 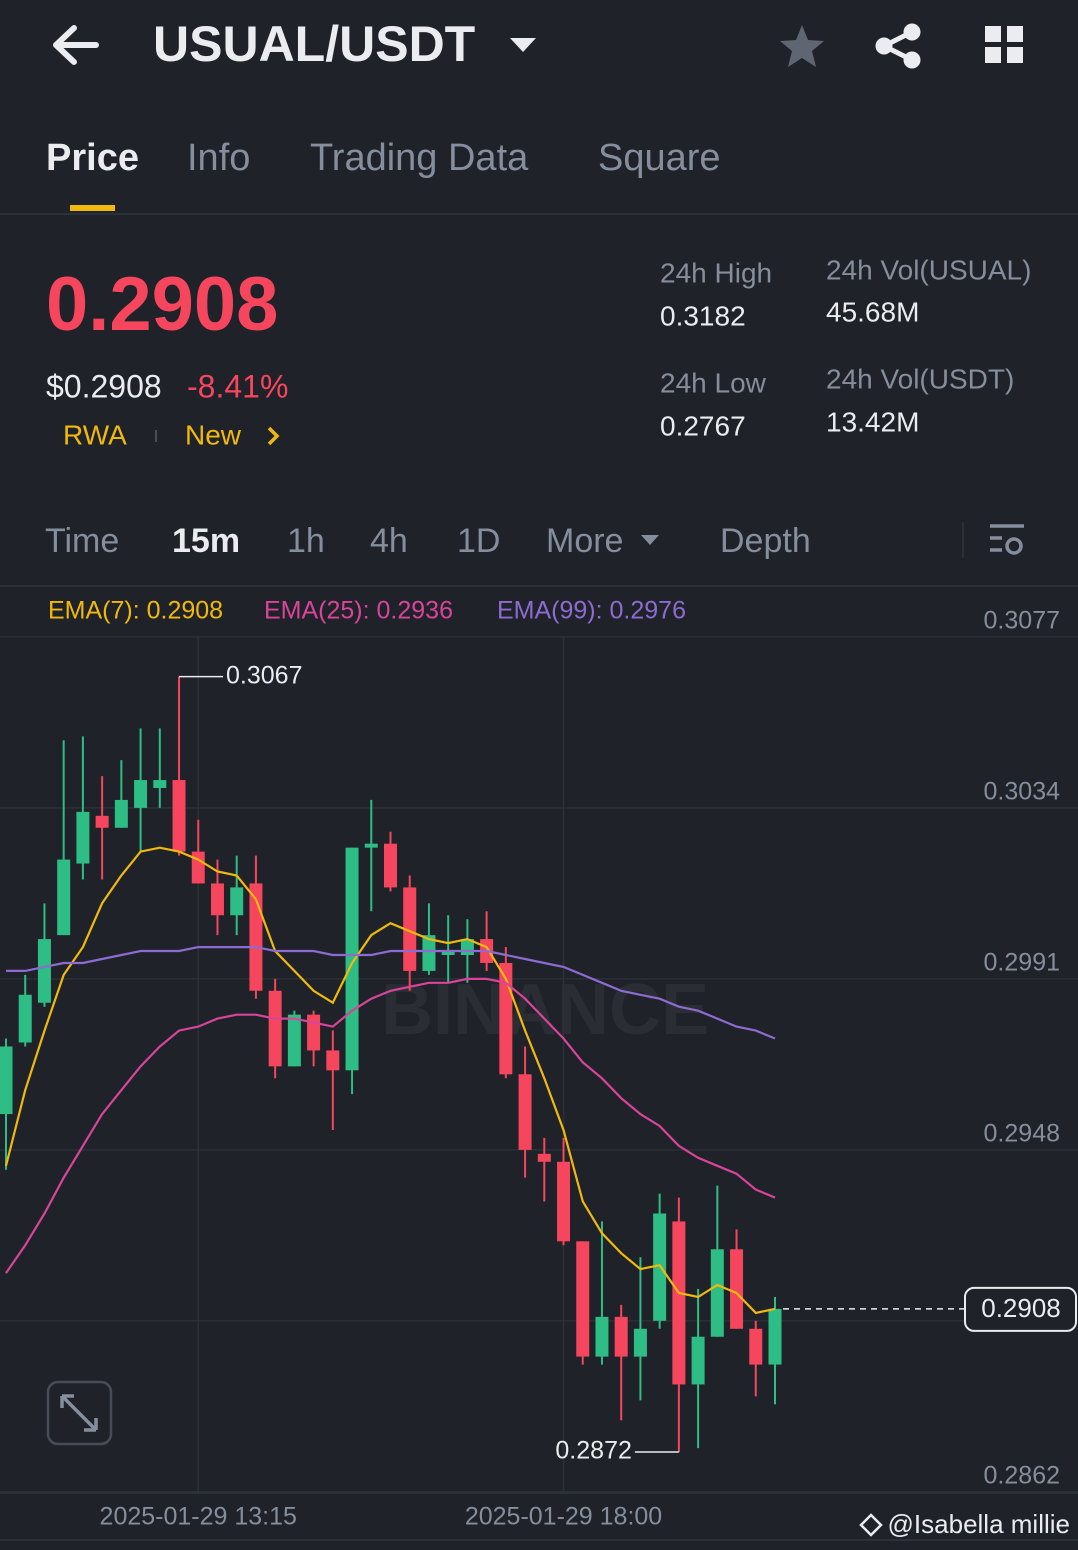 I want to click on stat-value: 0.3182, so click(x=703, y=315).